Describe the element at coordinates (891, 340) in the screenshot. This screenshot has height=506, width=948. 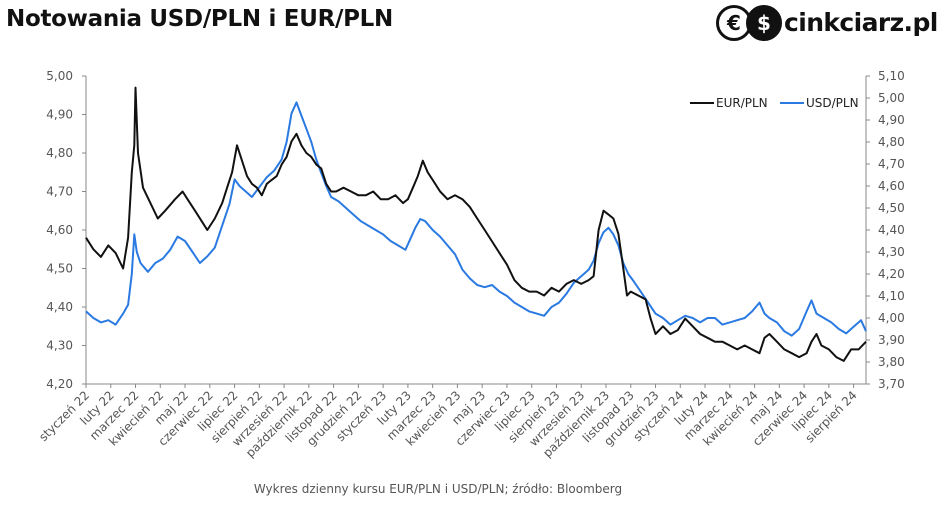
I see `y-right-tick-label: 3,90` at that location.